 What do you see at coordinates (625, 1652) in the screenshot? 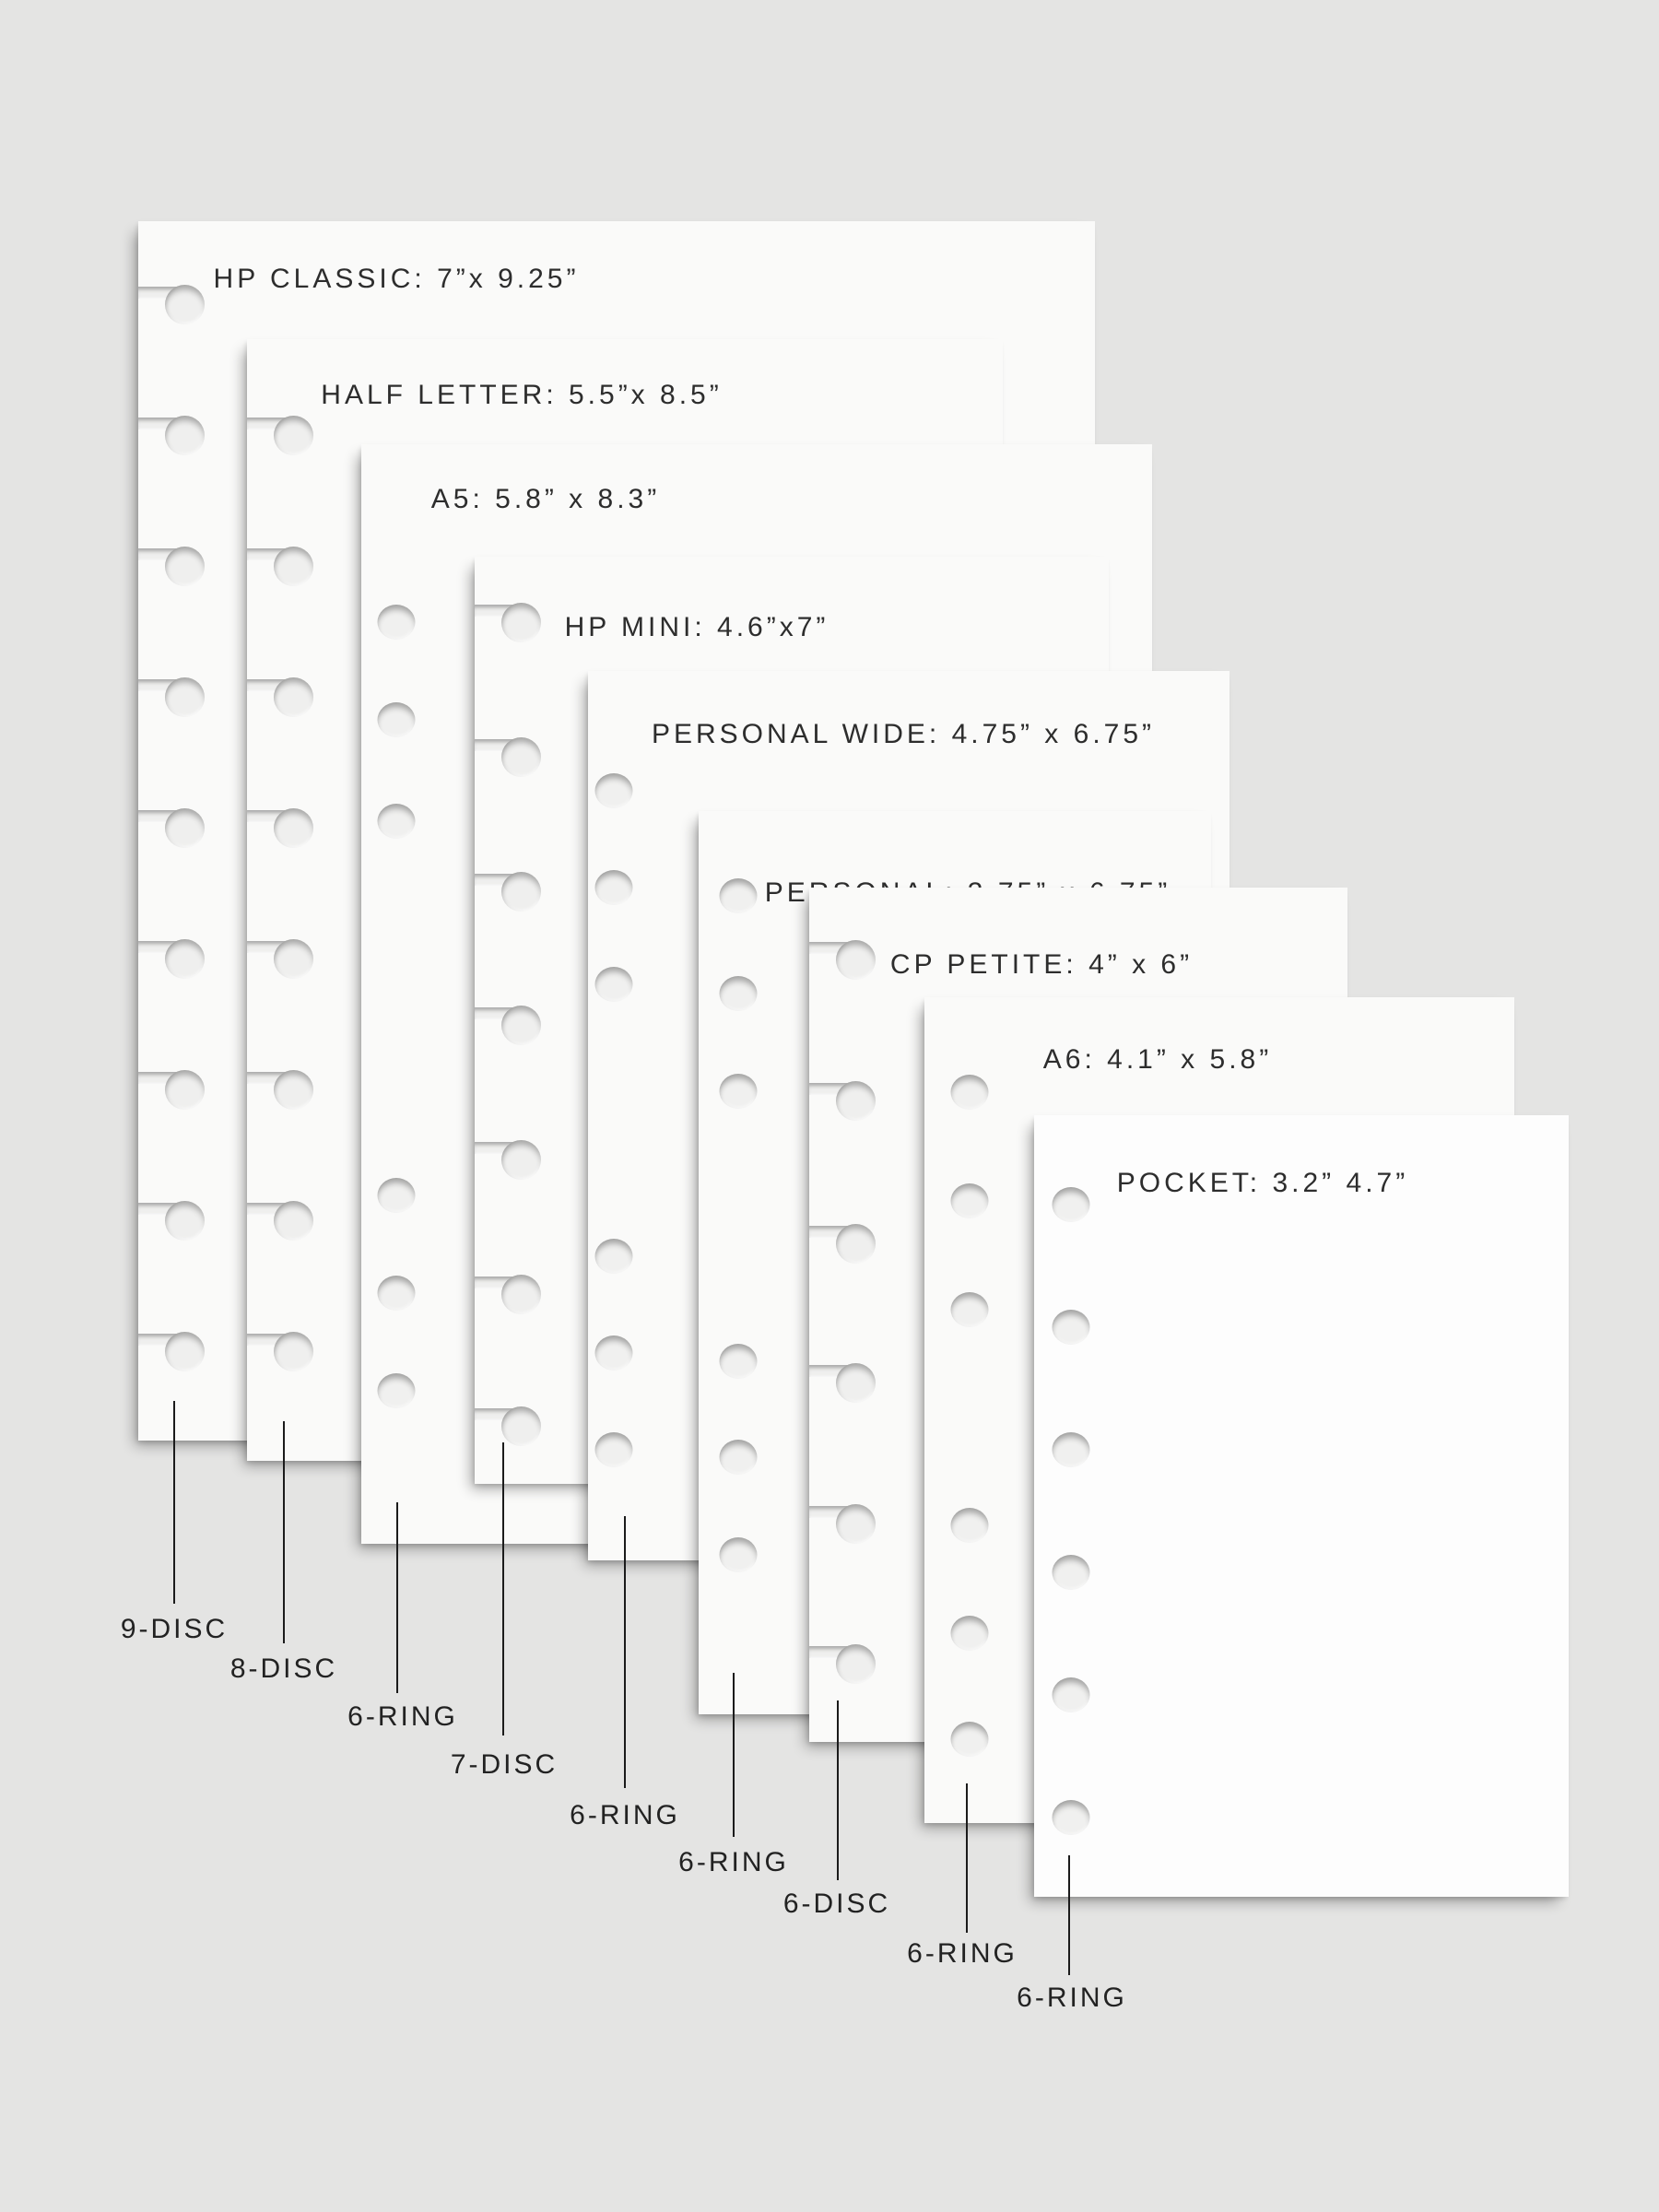
I see `callout-line-personal-wide` at bounding box center [625, 1652].